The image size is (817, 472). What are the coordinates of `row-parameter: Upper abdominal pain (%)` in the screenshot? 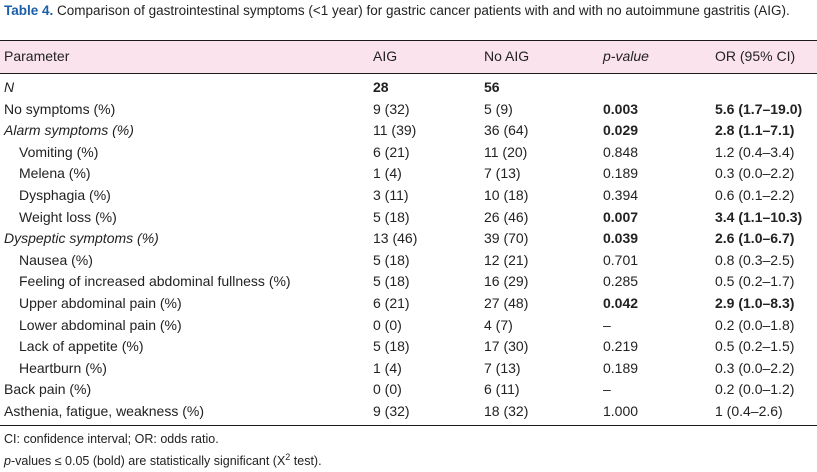 It's located at (100, 303).